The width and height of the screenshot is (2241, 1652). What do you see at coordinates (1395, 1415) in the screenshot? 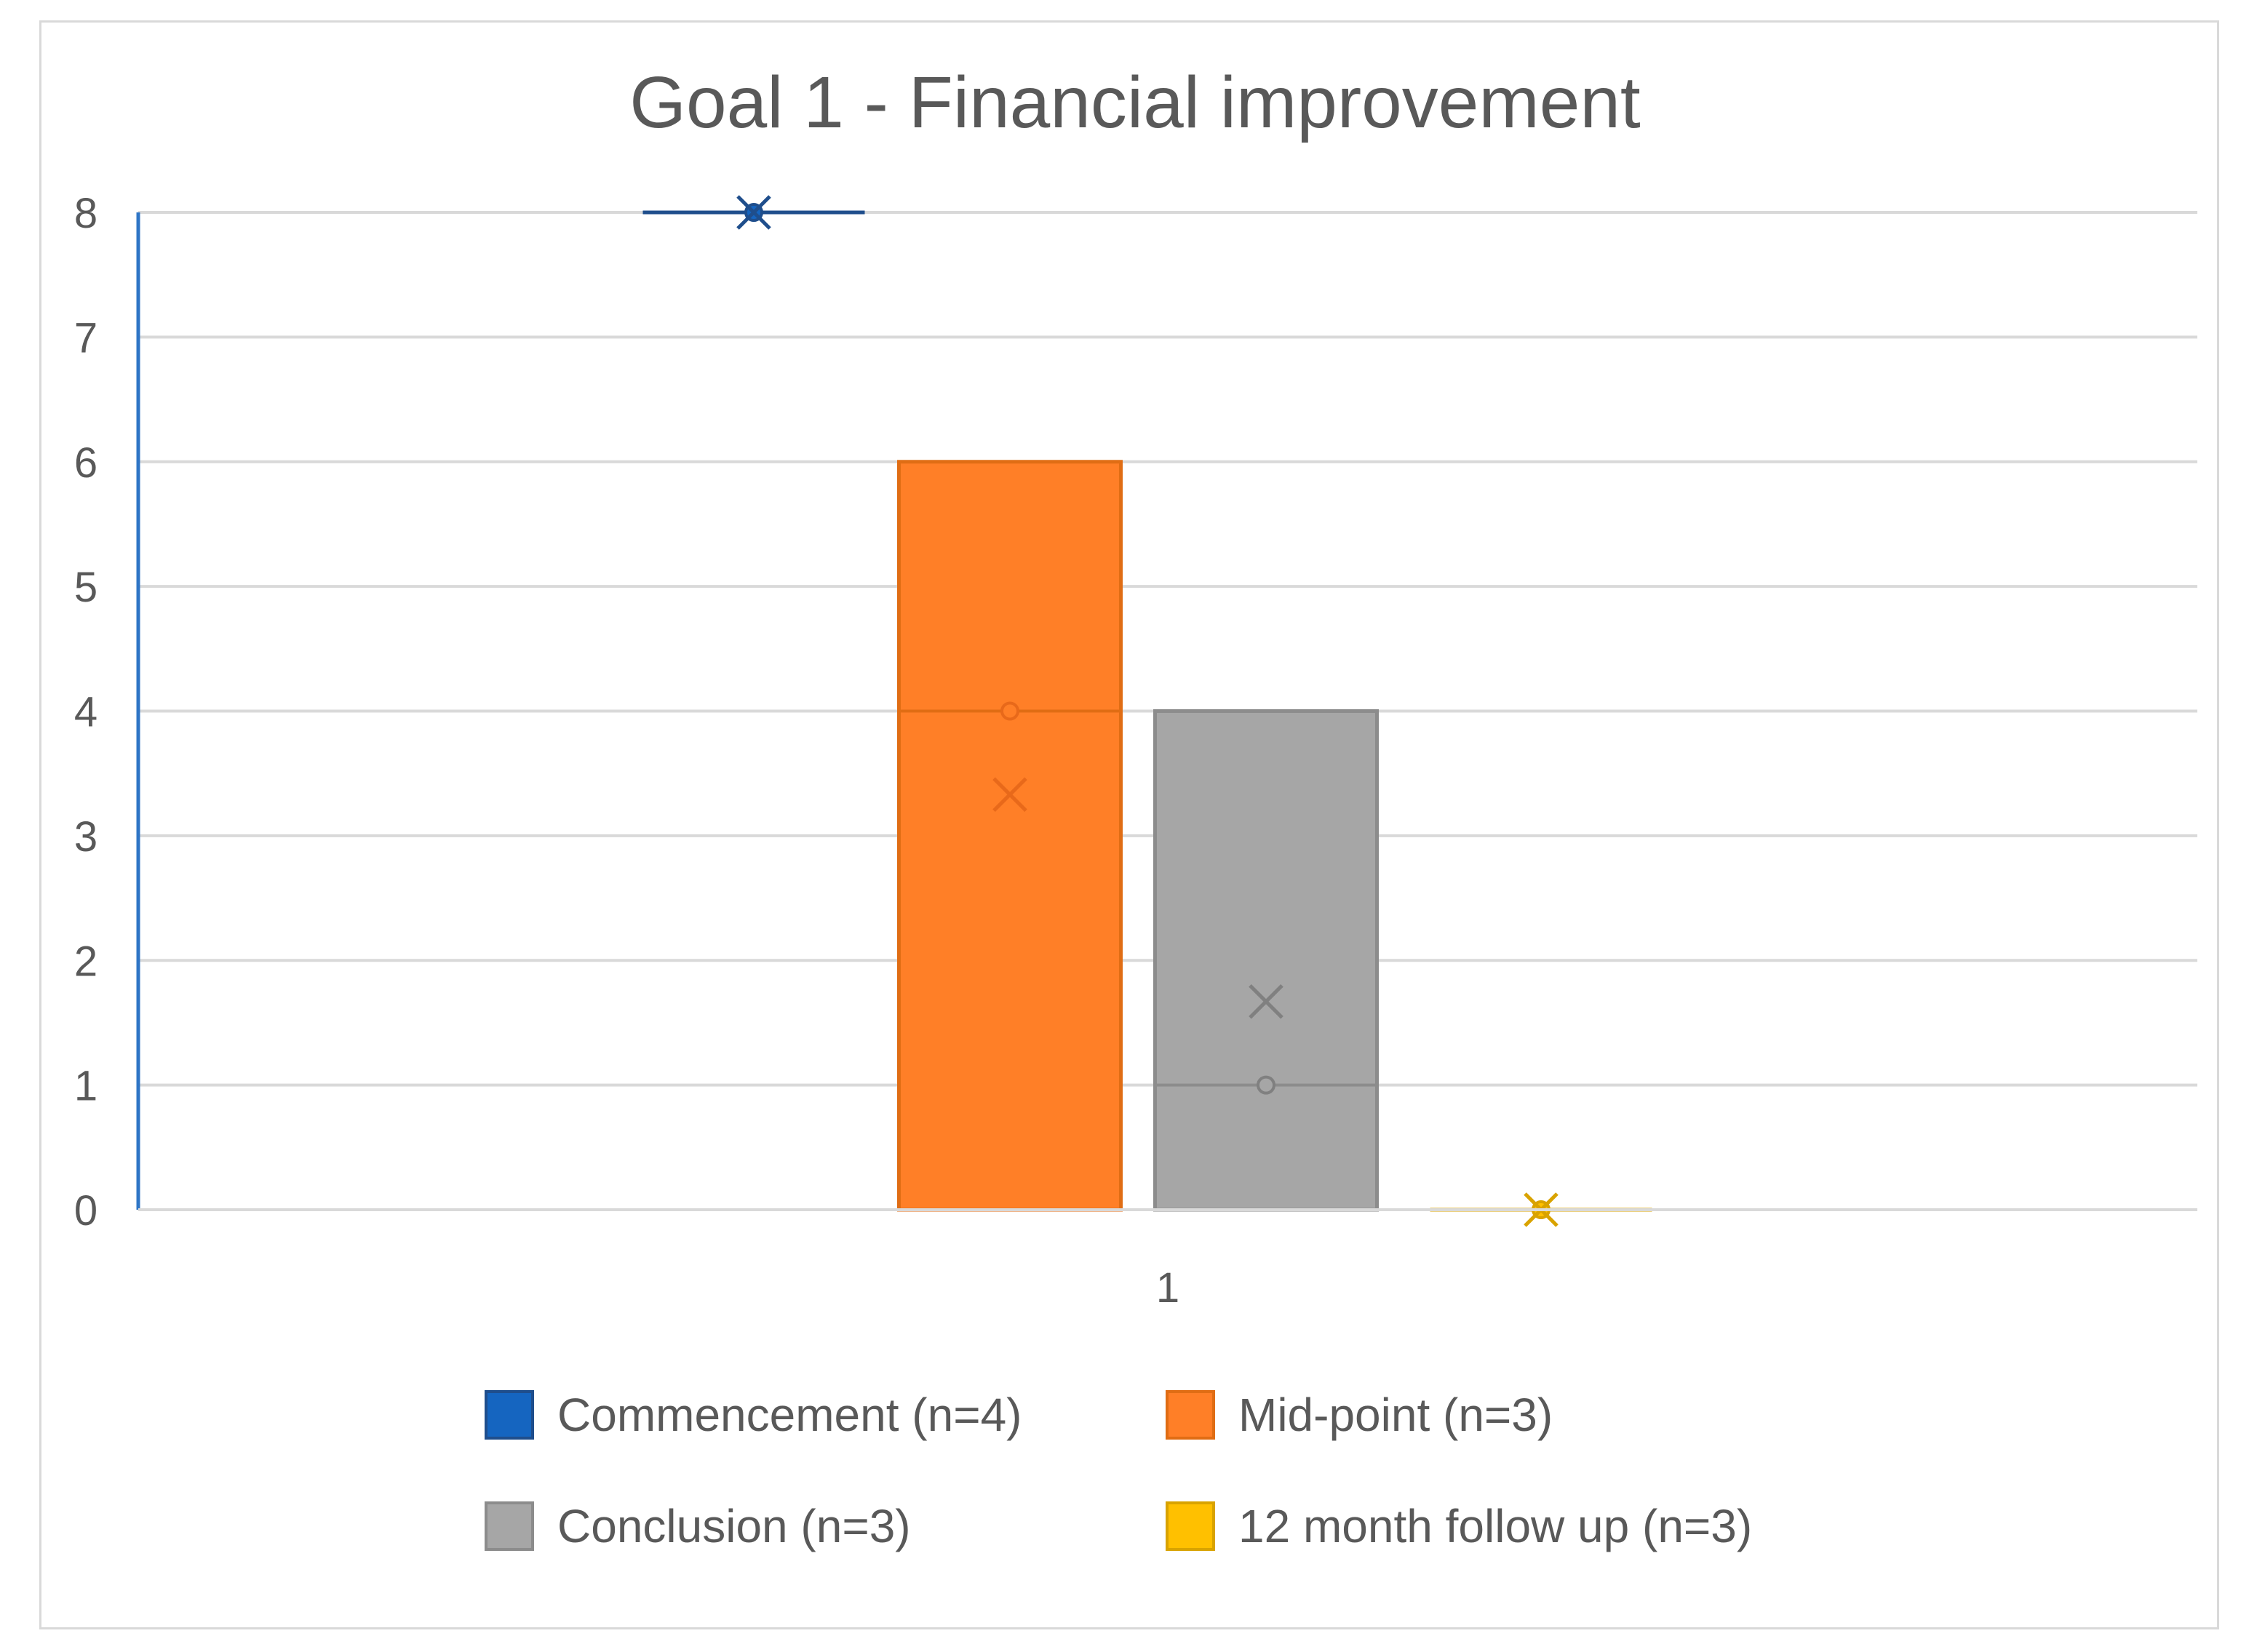
I see `legend-label: Mid-point (n=3)` at bounding box center [1395, 1415].